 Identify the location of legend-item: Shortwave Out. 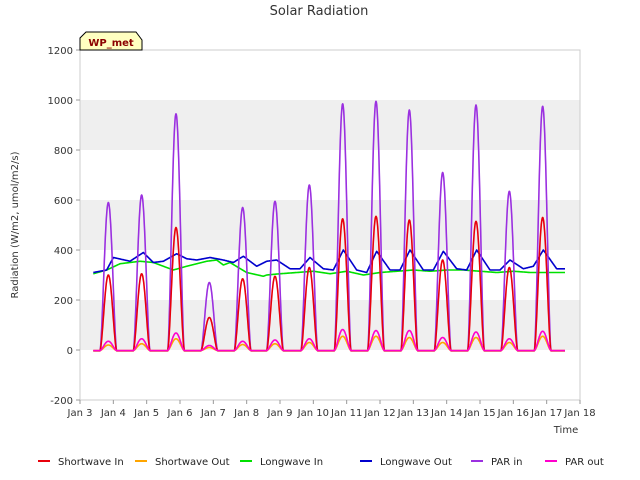
(182, 462).